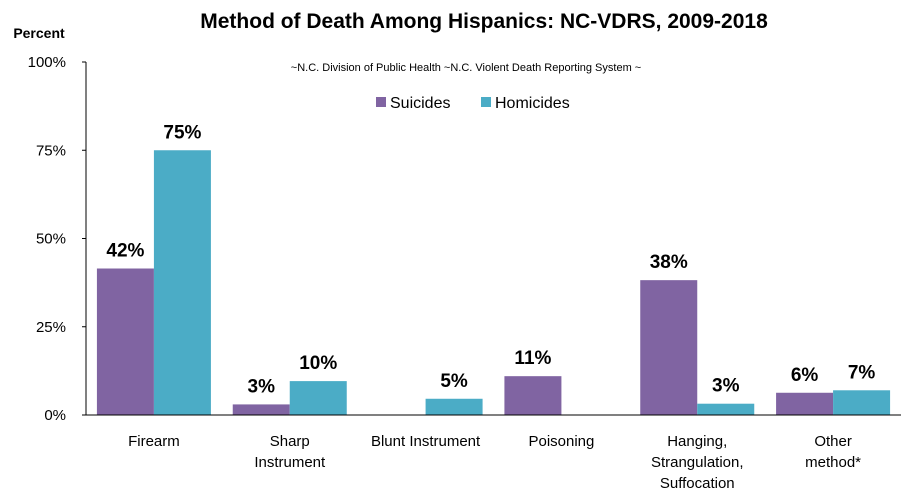 The width and height of the screenshot is (903, 499). What do you see at coordinates (318, 363) in the screenshot?
I see `data-label: 10%` at bounding box center [318, 363].